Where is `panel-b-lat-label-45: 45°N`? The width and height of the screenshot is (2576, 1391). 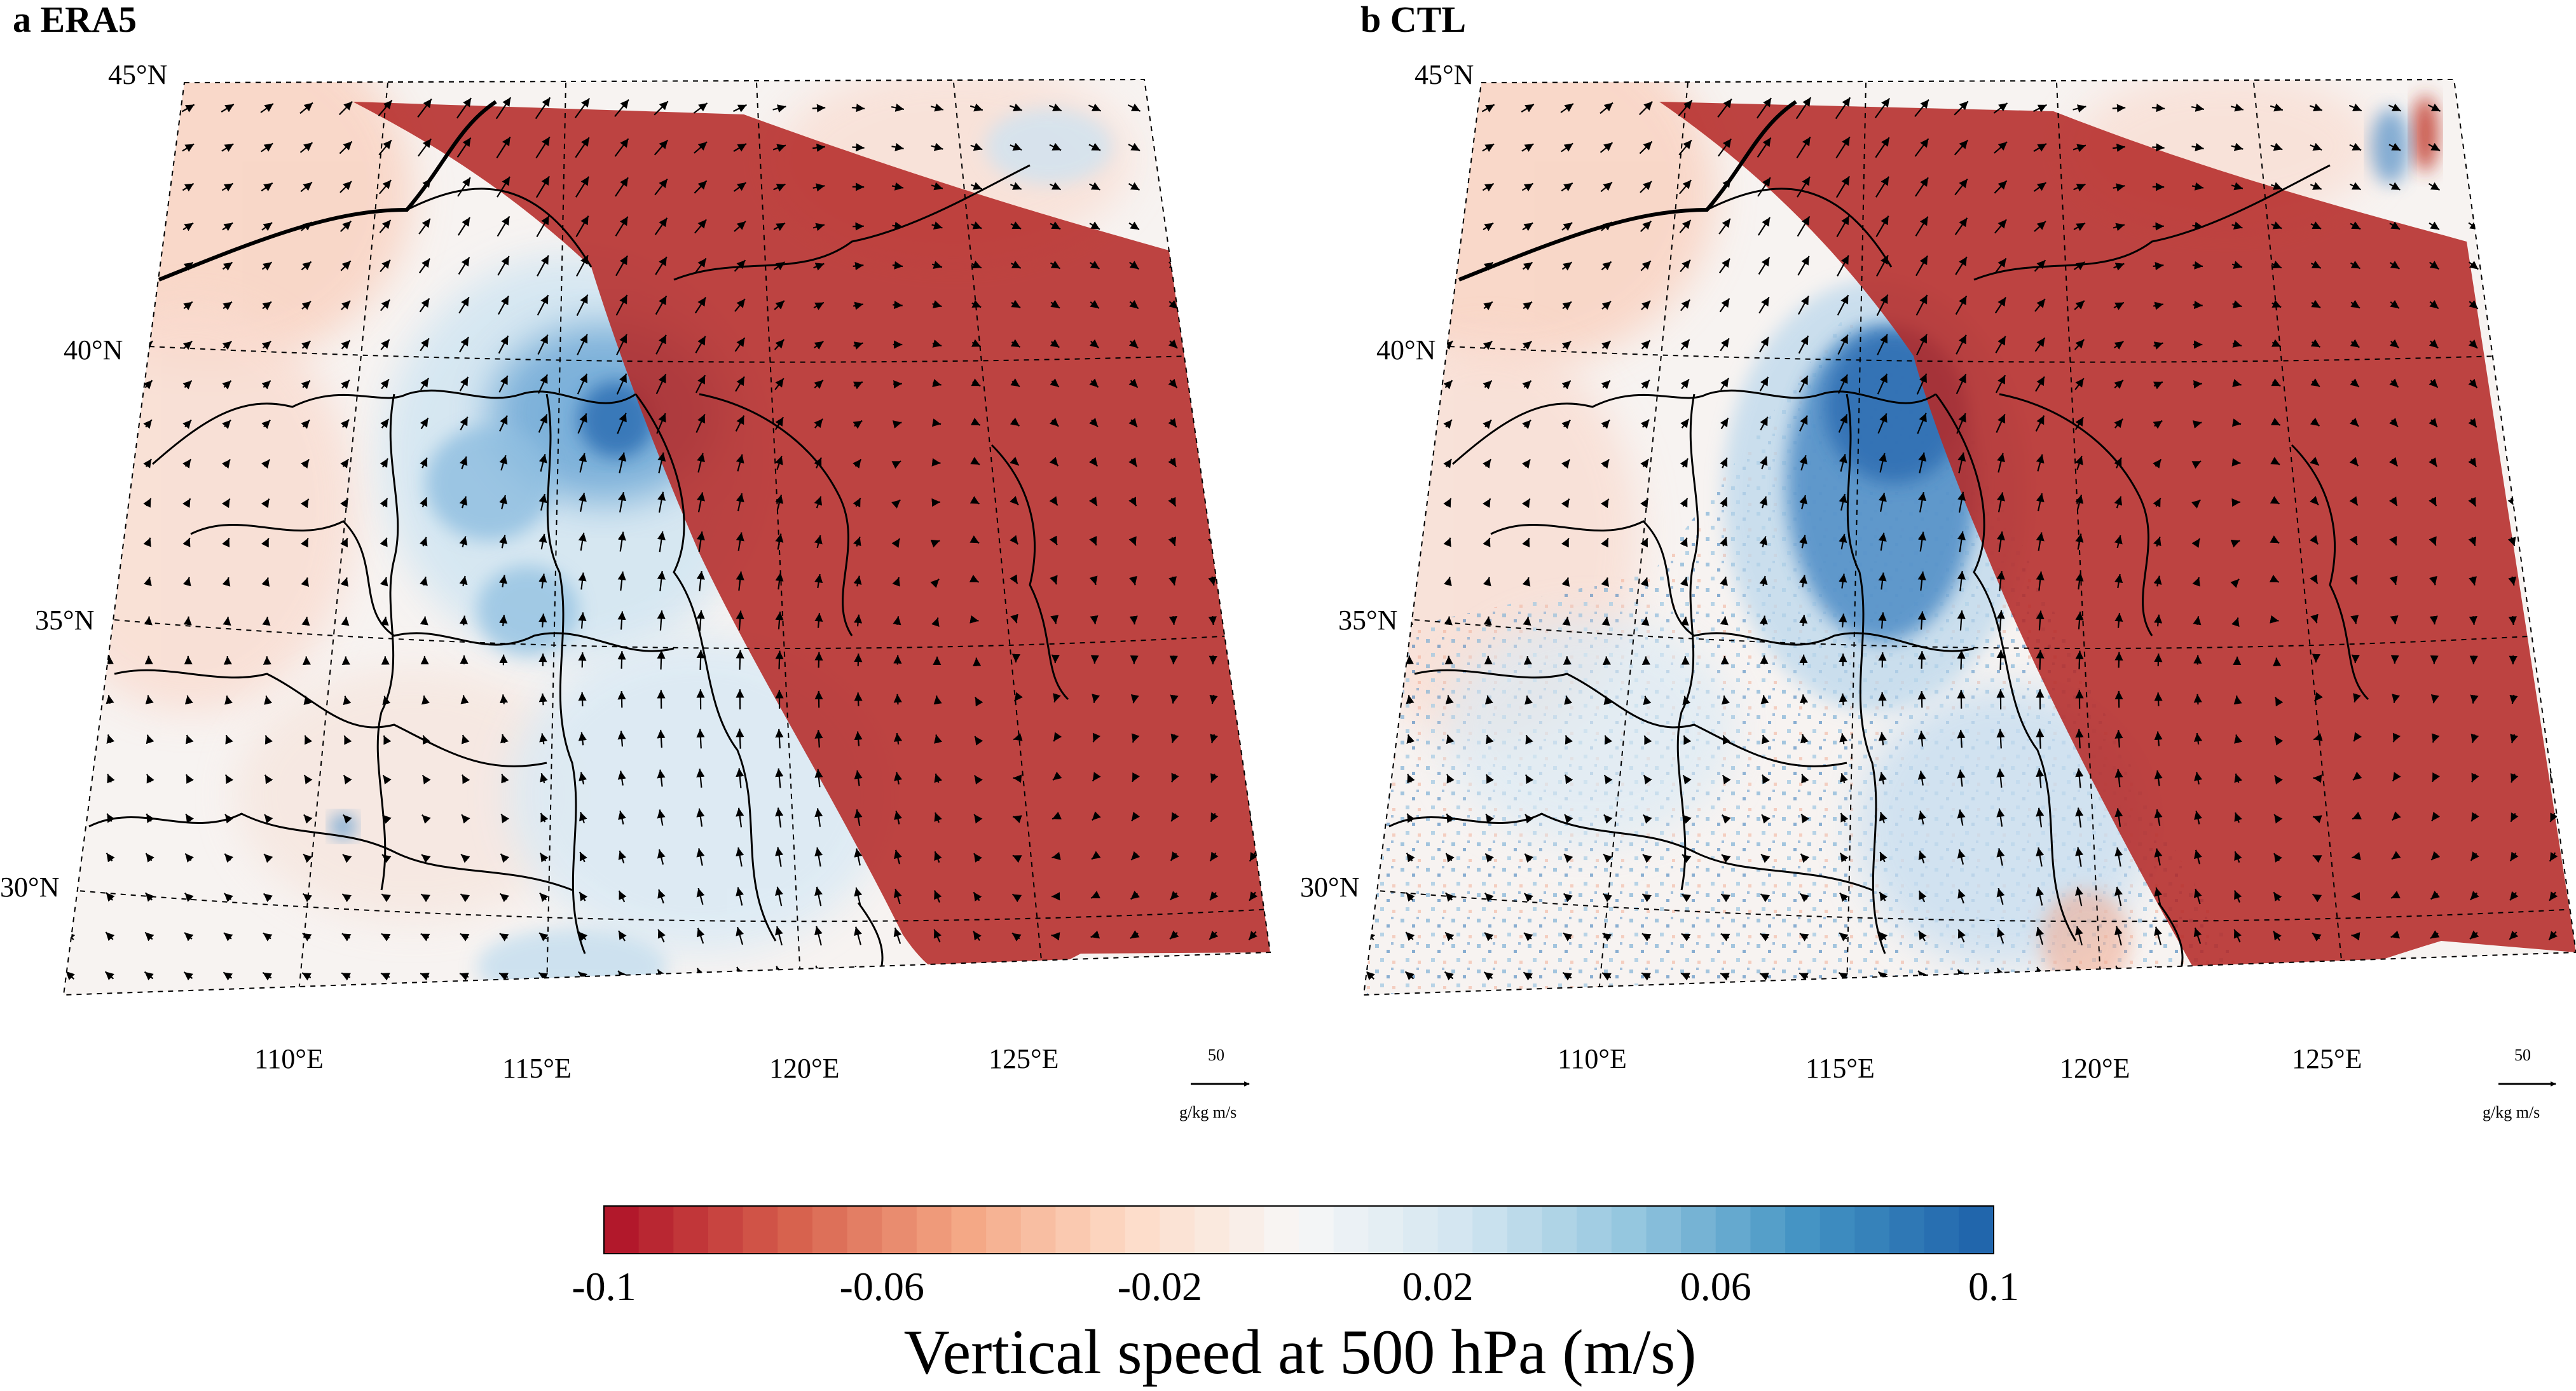 panel-b-lat-label-45: 45°N is located at coordinates (1445, 74).